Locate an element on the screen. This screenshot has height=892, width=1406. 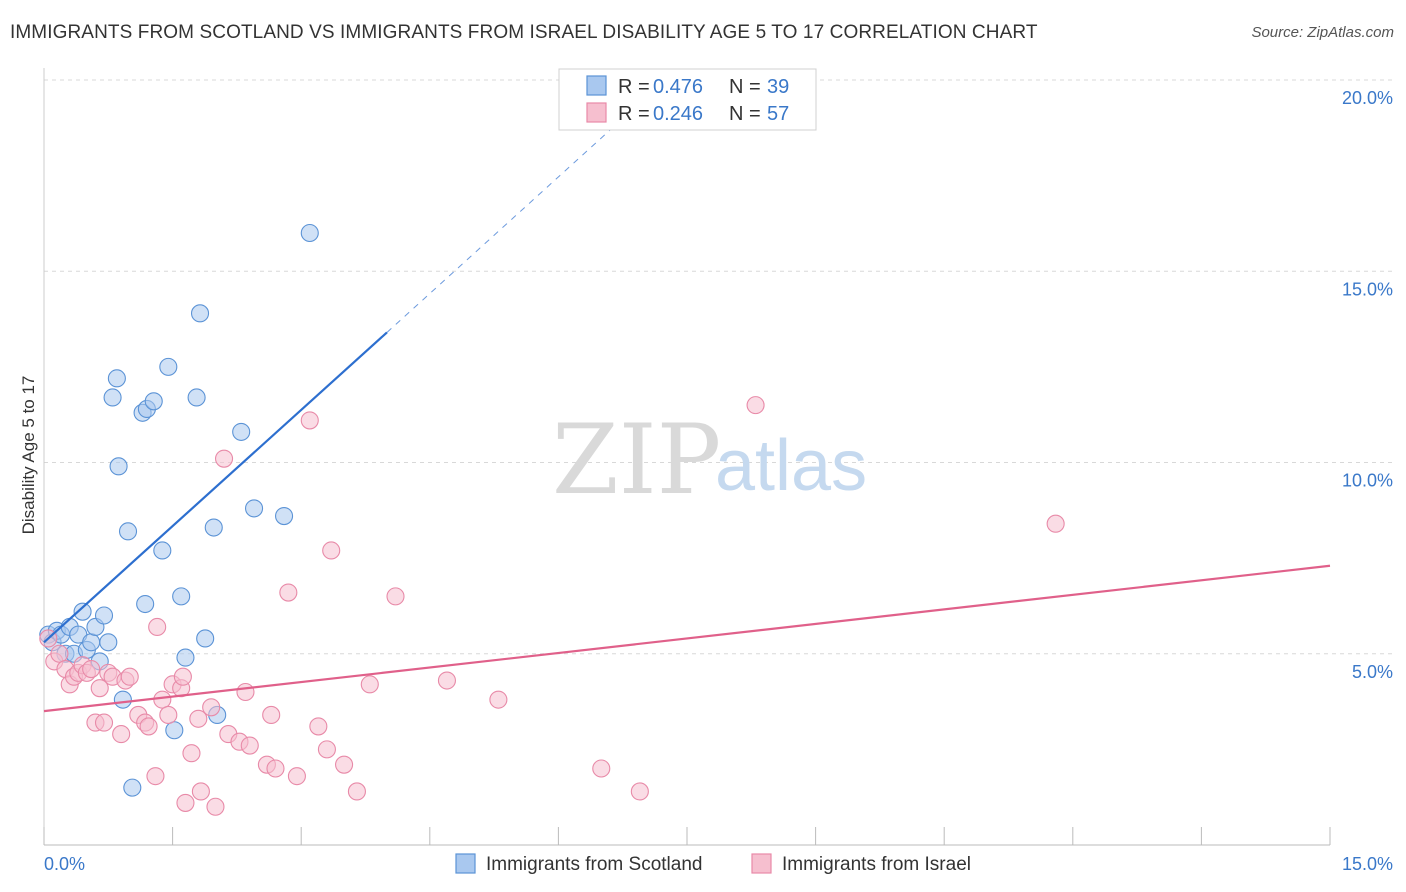
bottom-legend-label-israel: Immigrants from Israel is located at coordinates (876, 864).